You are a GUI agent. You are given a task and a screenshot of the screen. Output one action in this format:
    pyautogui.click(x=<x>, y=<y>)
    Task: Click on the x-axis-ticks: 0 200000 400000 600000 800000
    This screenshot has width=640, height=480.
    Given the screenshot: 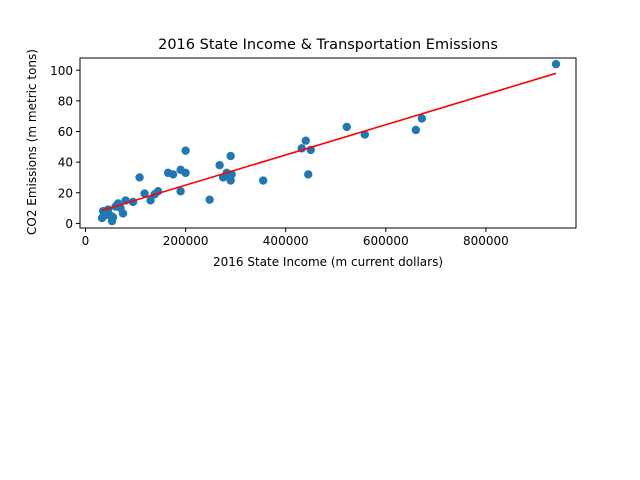 What is the action you would take?
    pyautogui.click(x=295, y=238)
    